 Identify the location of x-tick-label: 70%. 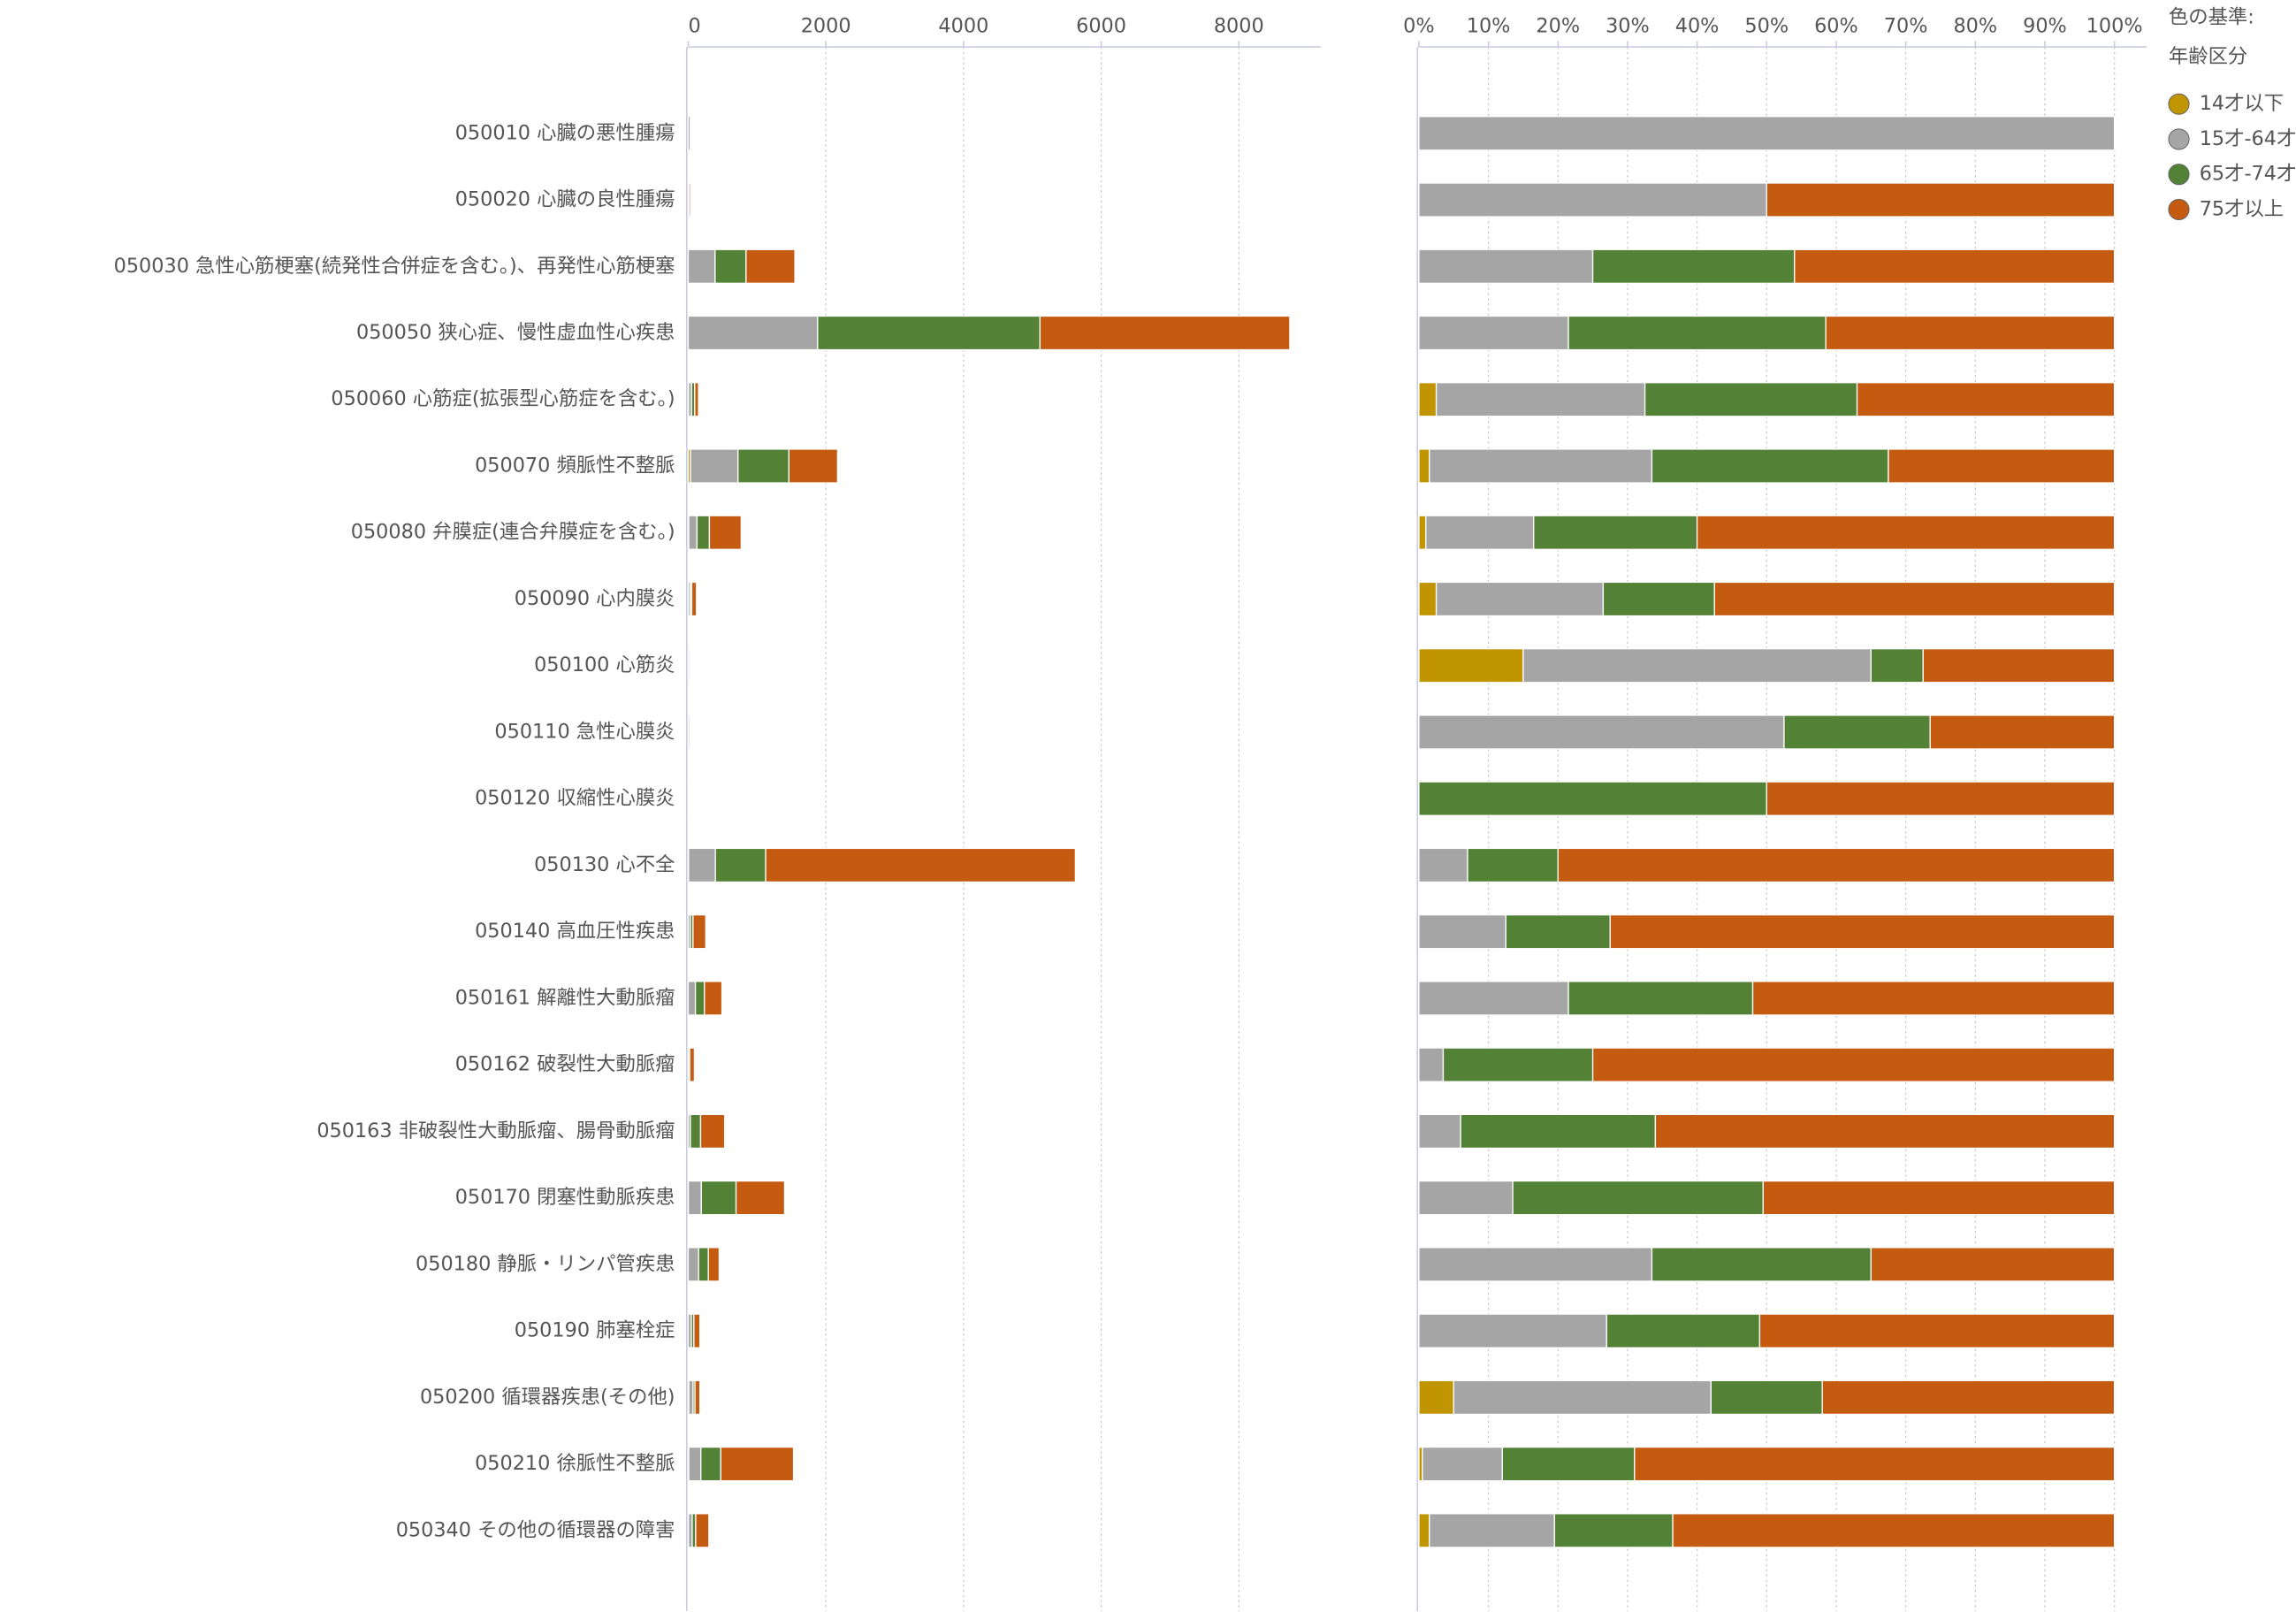
(1906, 25).